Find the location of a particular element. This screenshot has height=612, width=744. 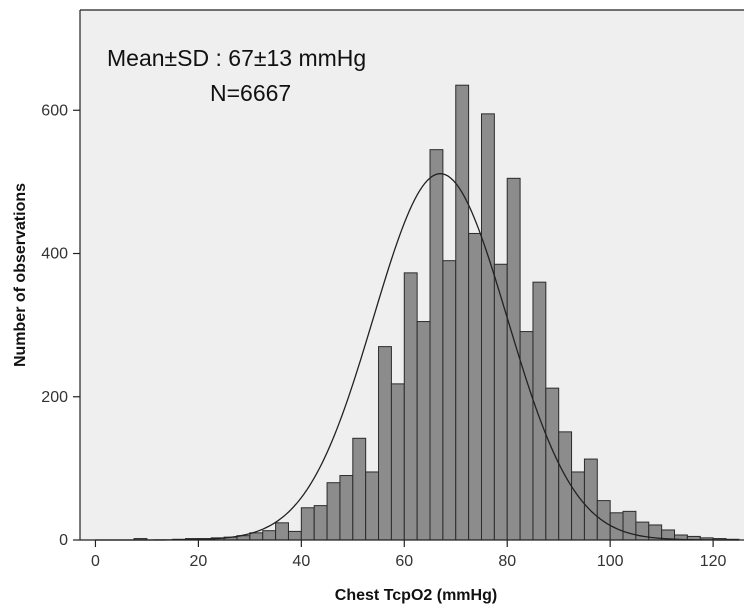

x-tick-label: 20 is located at coordinates (198, 561).